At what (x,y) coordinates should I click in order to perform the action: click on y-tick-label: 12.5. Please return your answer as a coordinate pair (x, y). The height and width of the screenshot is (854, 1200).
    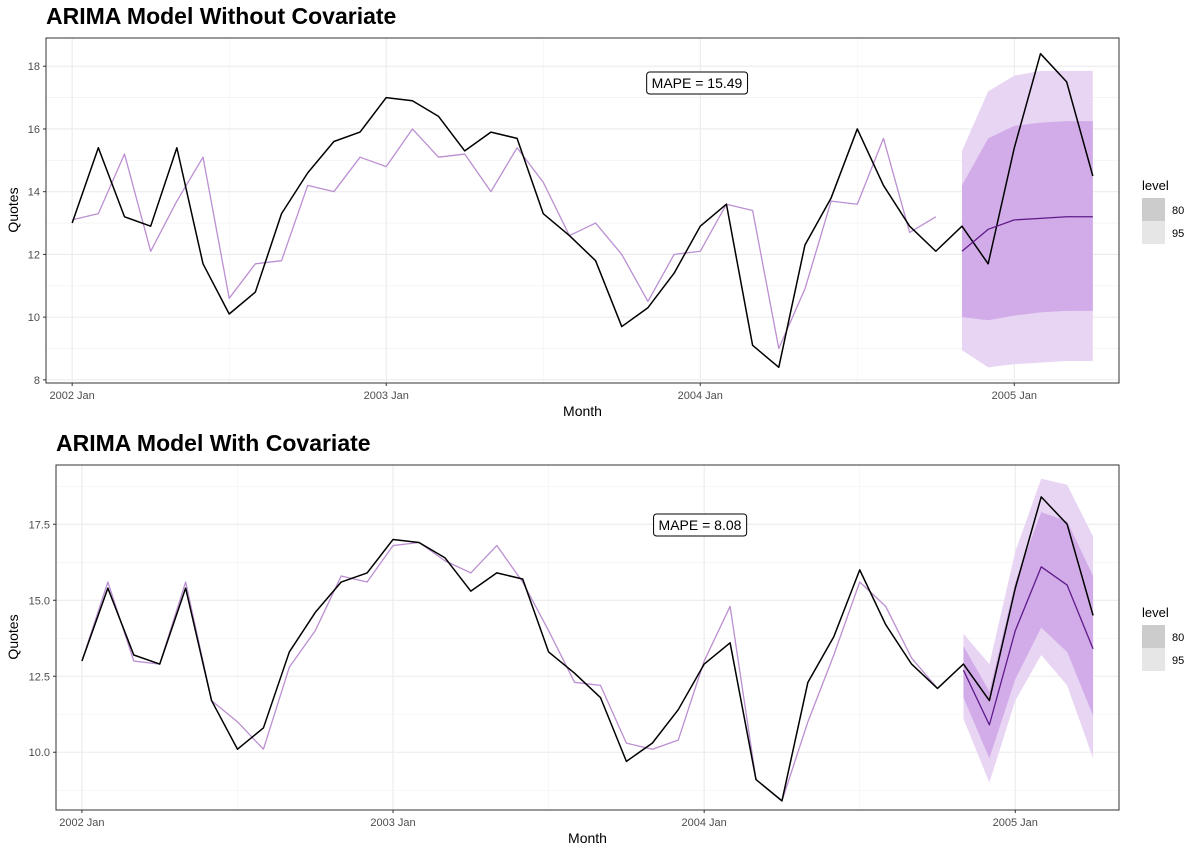
    Looking at the image, I should click on (39, 677).